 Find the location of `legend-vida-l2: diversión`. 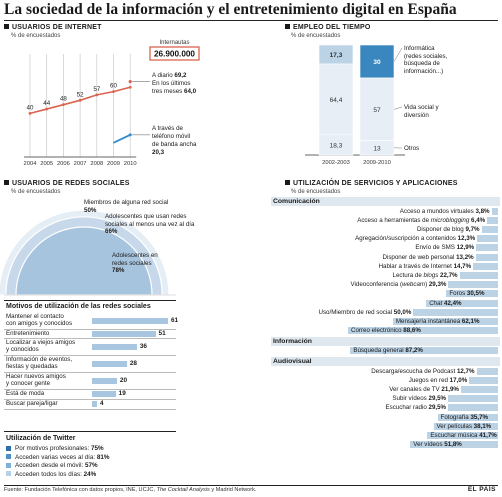

legend-vida-l2: diversión is located at coordinates (416, 115).